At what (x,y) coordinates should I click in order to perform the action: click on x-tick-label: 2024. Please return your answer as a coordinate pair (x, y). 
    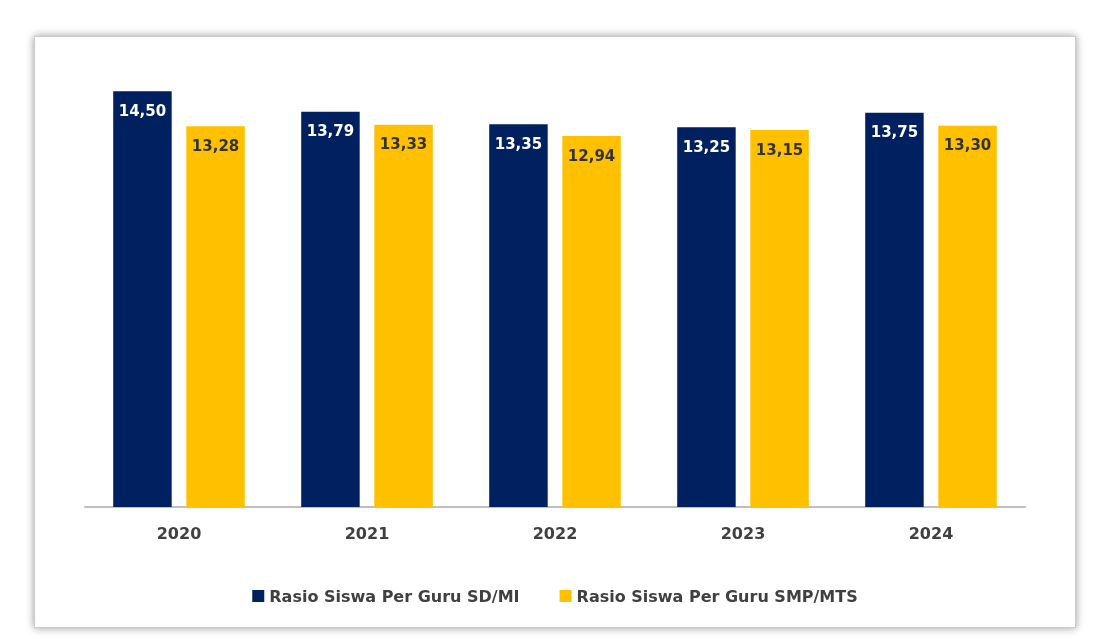
    Looking at the image, I should click on (931, 533).